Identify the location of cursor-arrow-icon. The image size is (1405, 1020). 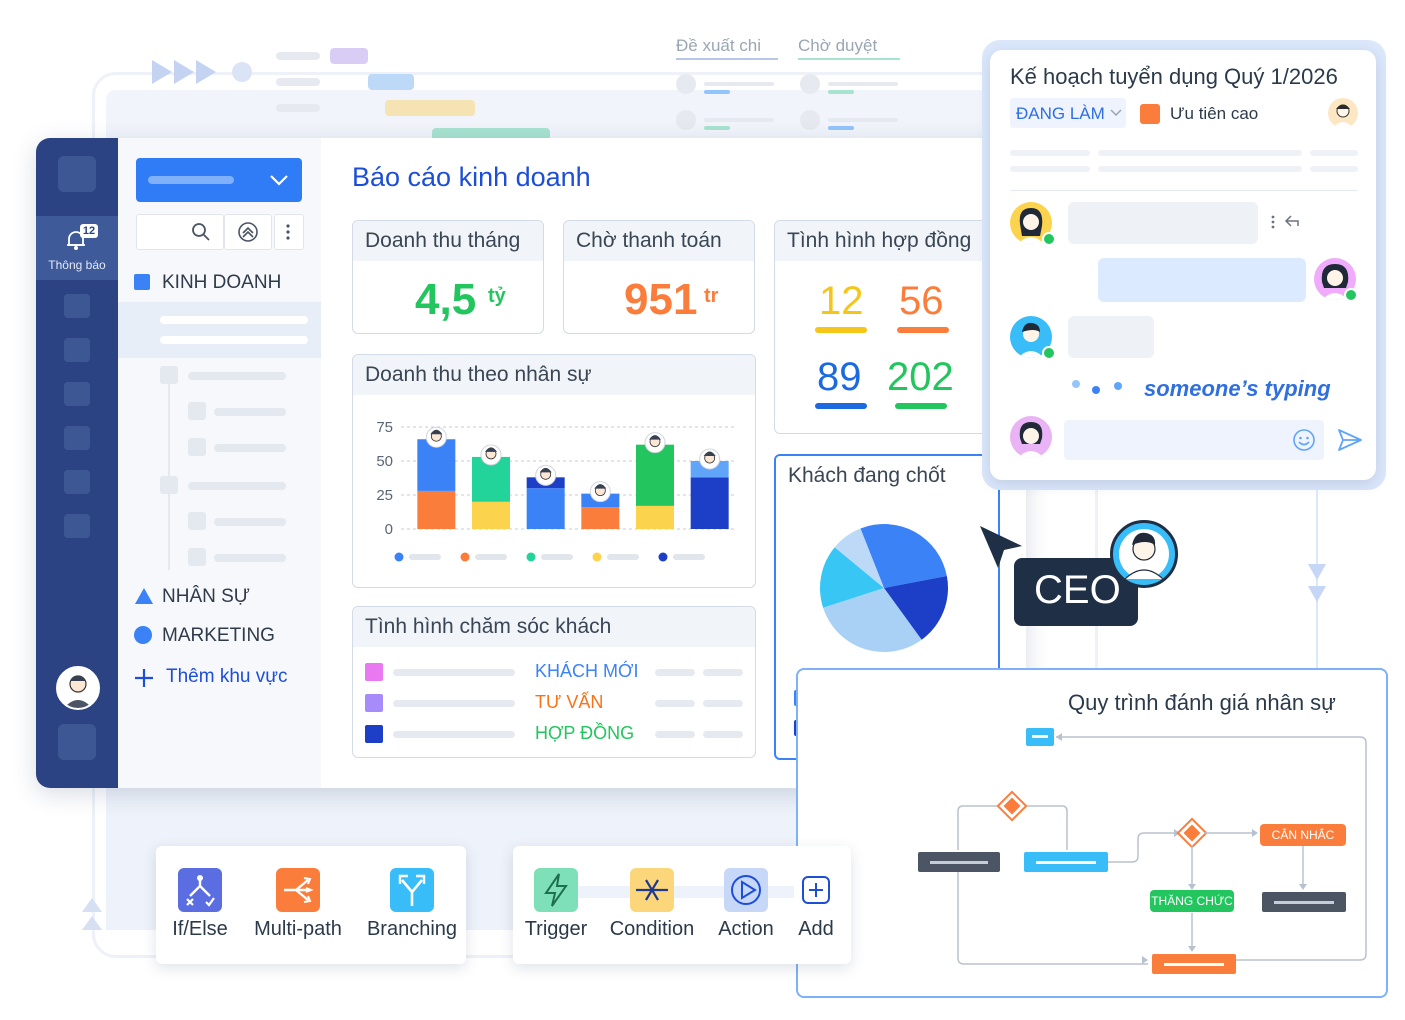
(1001, 547).